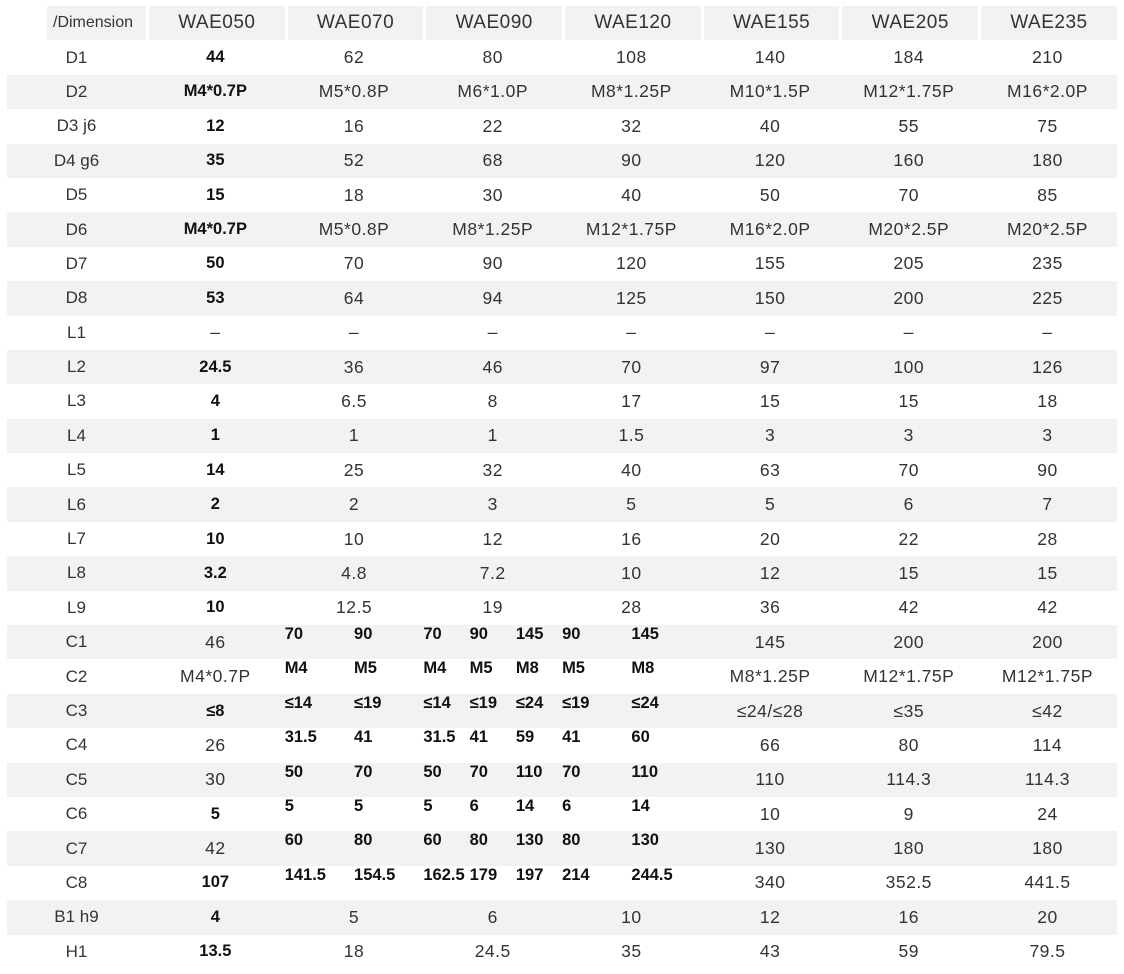 Image resolution: width=1124 pixels, height=974 pixels. I want to click on cell-value: 4, so click(215, 400).